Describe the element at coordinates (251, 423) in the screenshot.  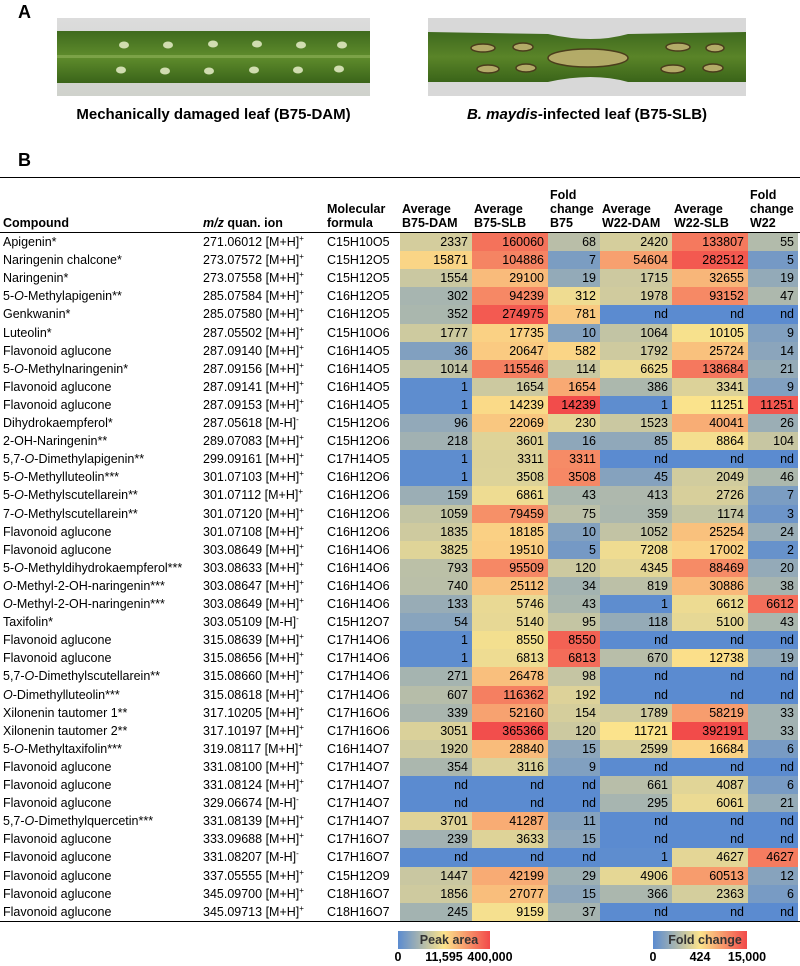
I see `mz-cell: 287.05618 [M-H]-` at that location.